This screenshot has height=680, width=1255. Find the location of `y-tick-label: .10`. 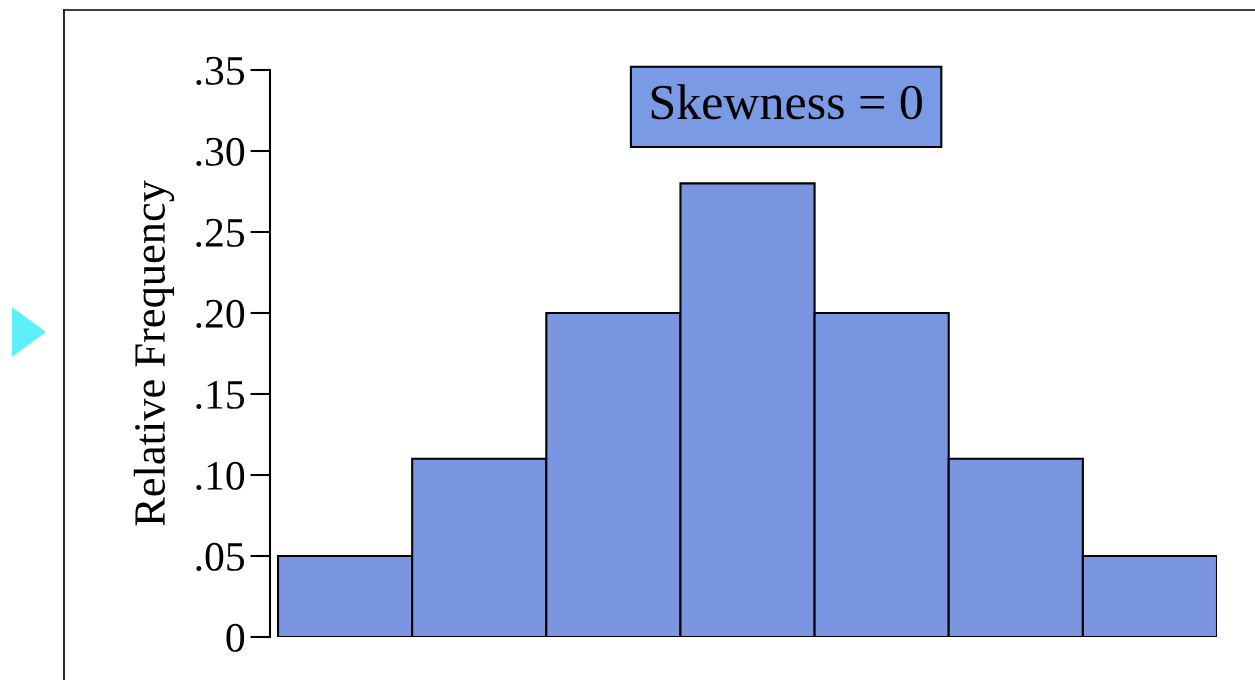

y-tick-label: .10 is located at coordinates (220, 476).